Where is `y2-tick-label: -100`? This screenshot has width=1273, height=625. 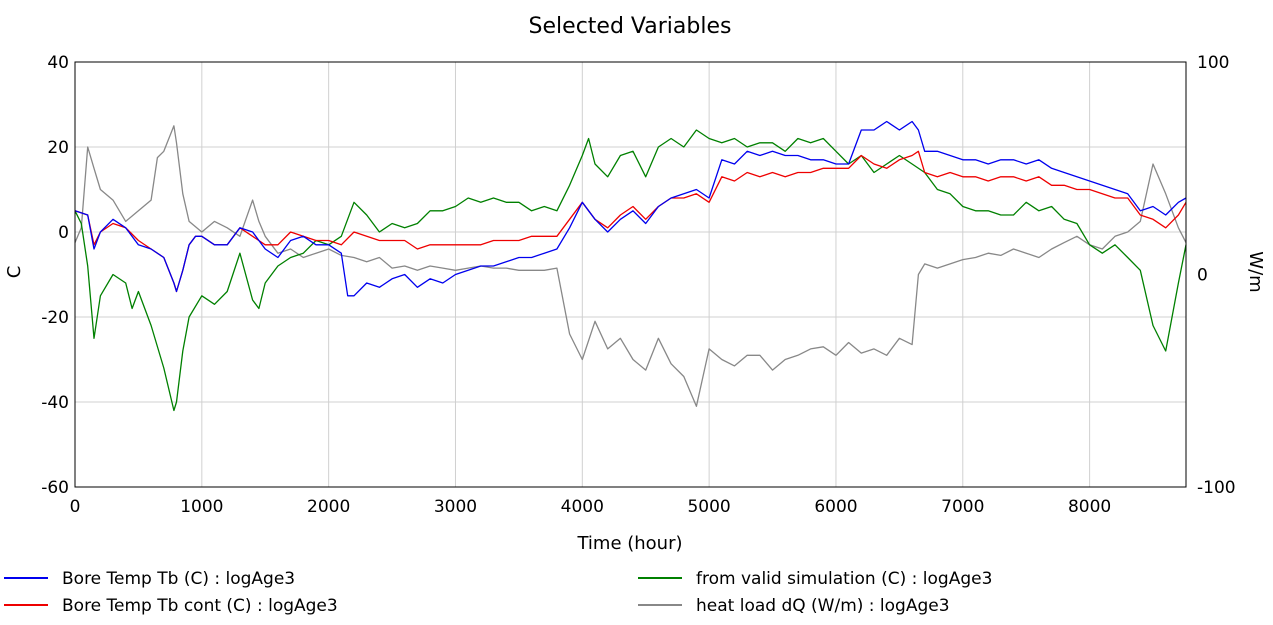
y2-tick-label: -100 is located at coordinates (1216, 488).